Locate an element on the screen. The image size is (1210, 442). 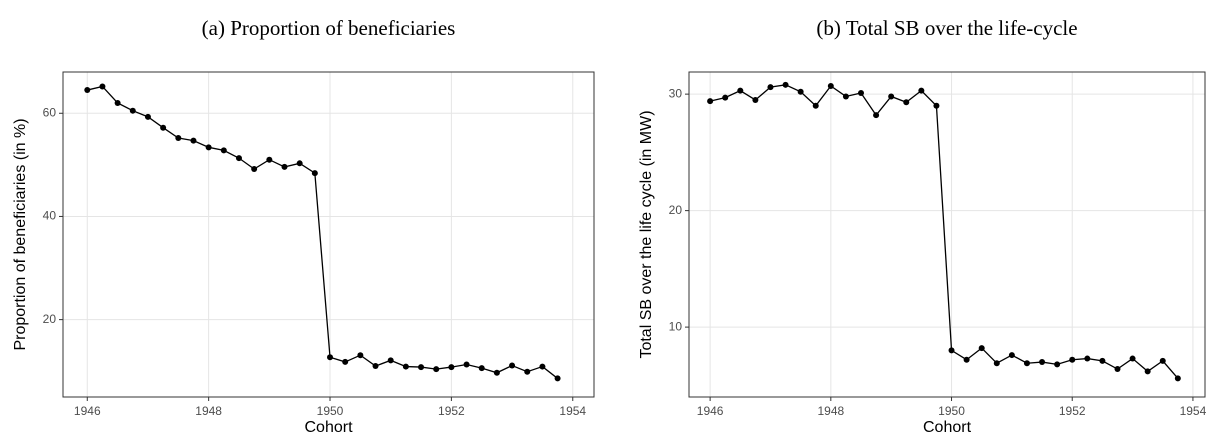
y-tick-label: 10 is located at coordinates (676, 326).